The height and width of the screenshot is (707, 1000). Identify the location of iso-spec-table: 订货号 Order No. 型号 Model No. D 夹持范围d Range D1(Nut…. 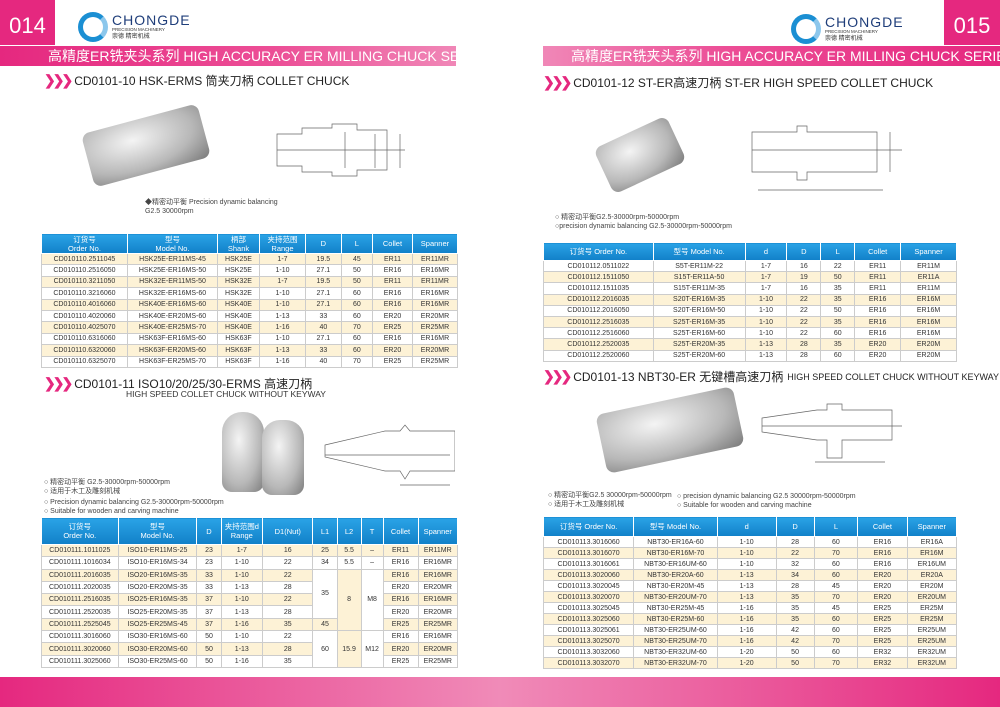
(250, 592).